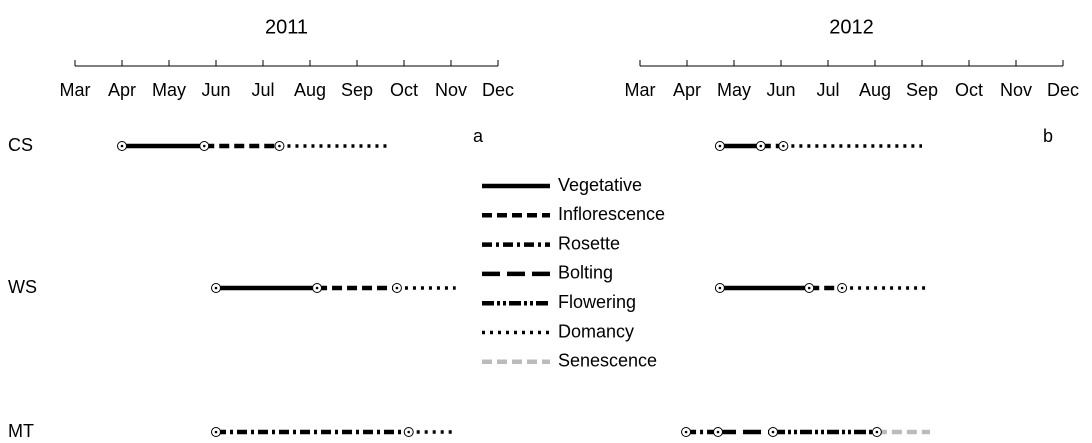  I want to click on legend-label: Senescence, so click(607, 361).